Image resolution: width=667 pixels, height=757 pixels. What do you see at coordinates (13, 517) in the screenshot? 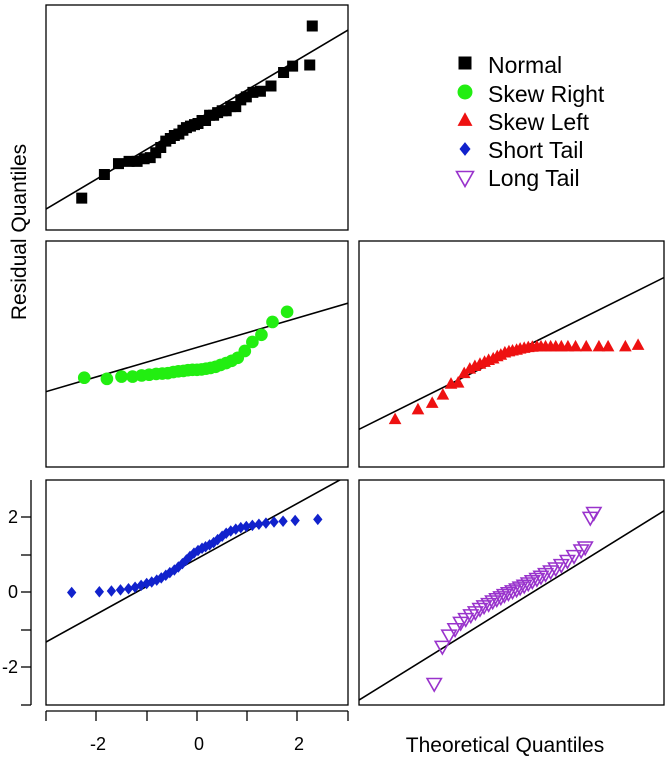
I see `y-tick-label: 2` at bounding box center [13, 517].